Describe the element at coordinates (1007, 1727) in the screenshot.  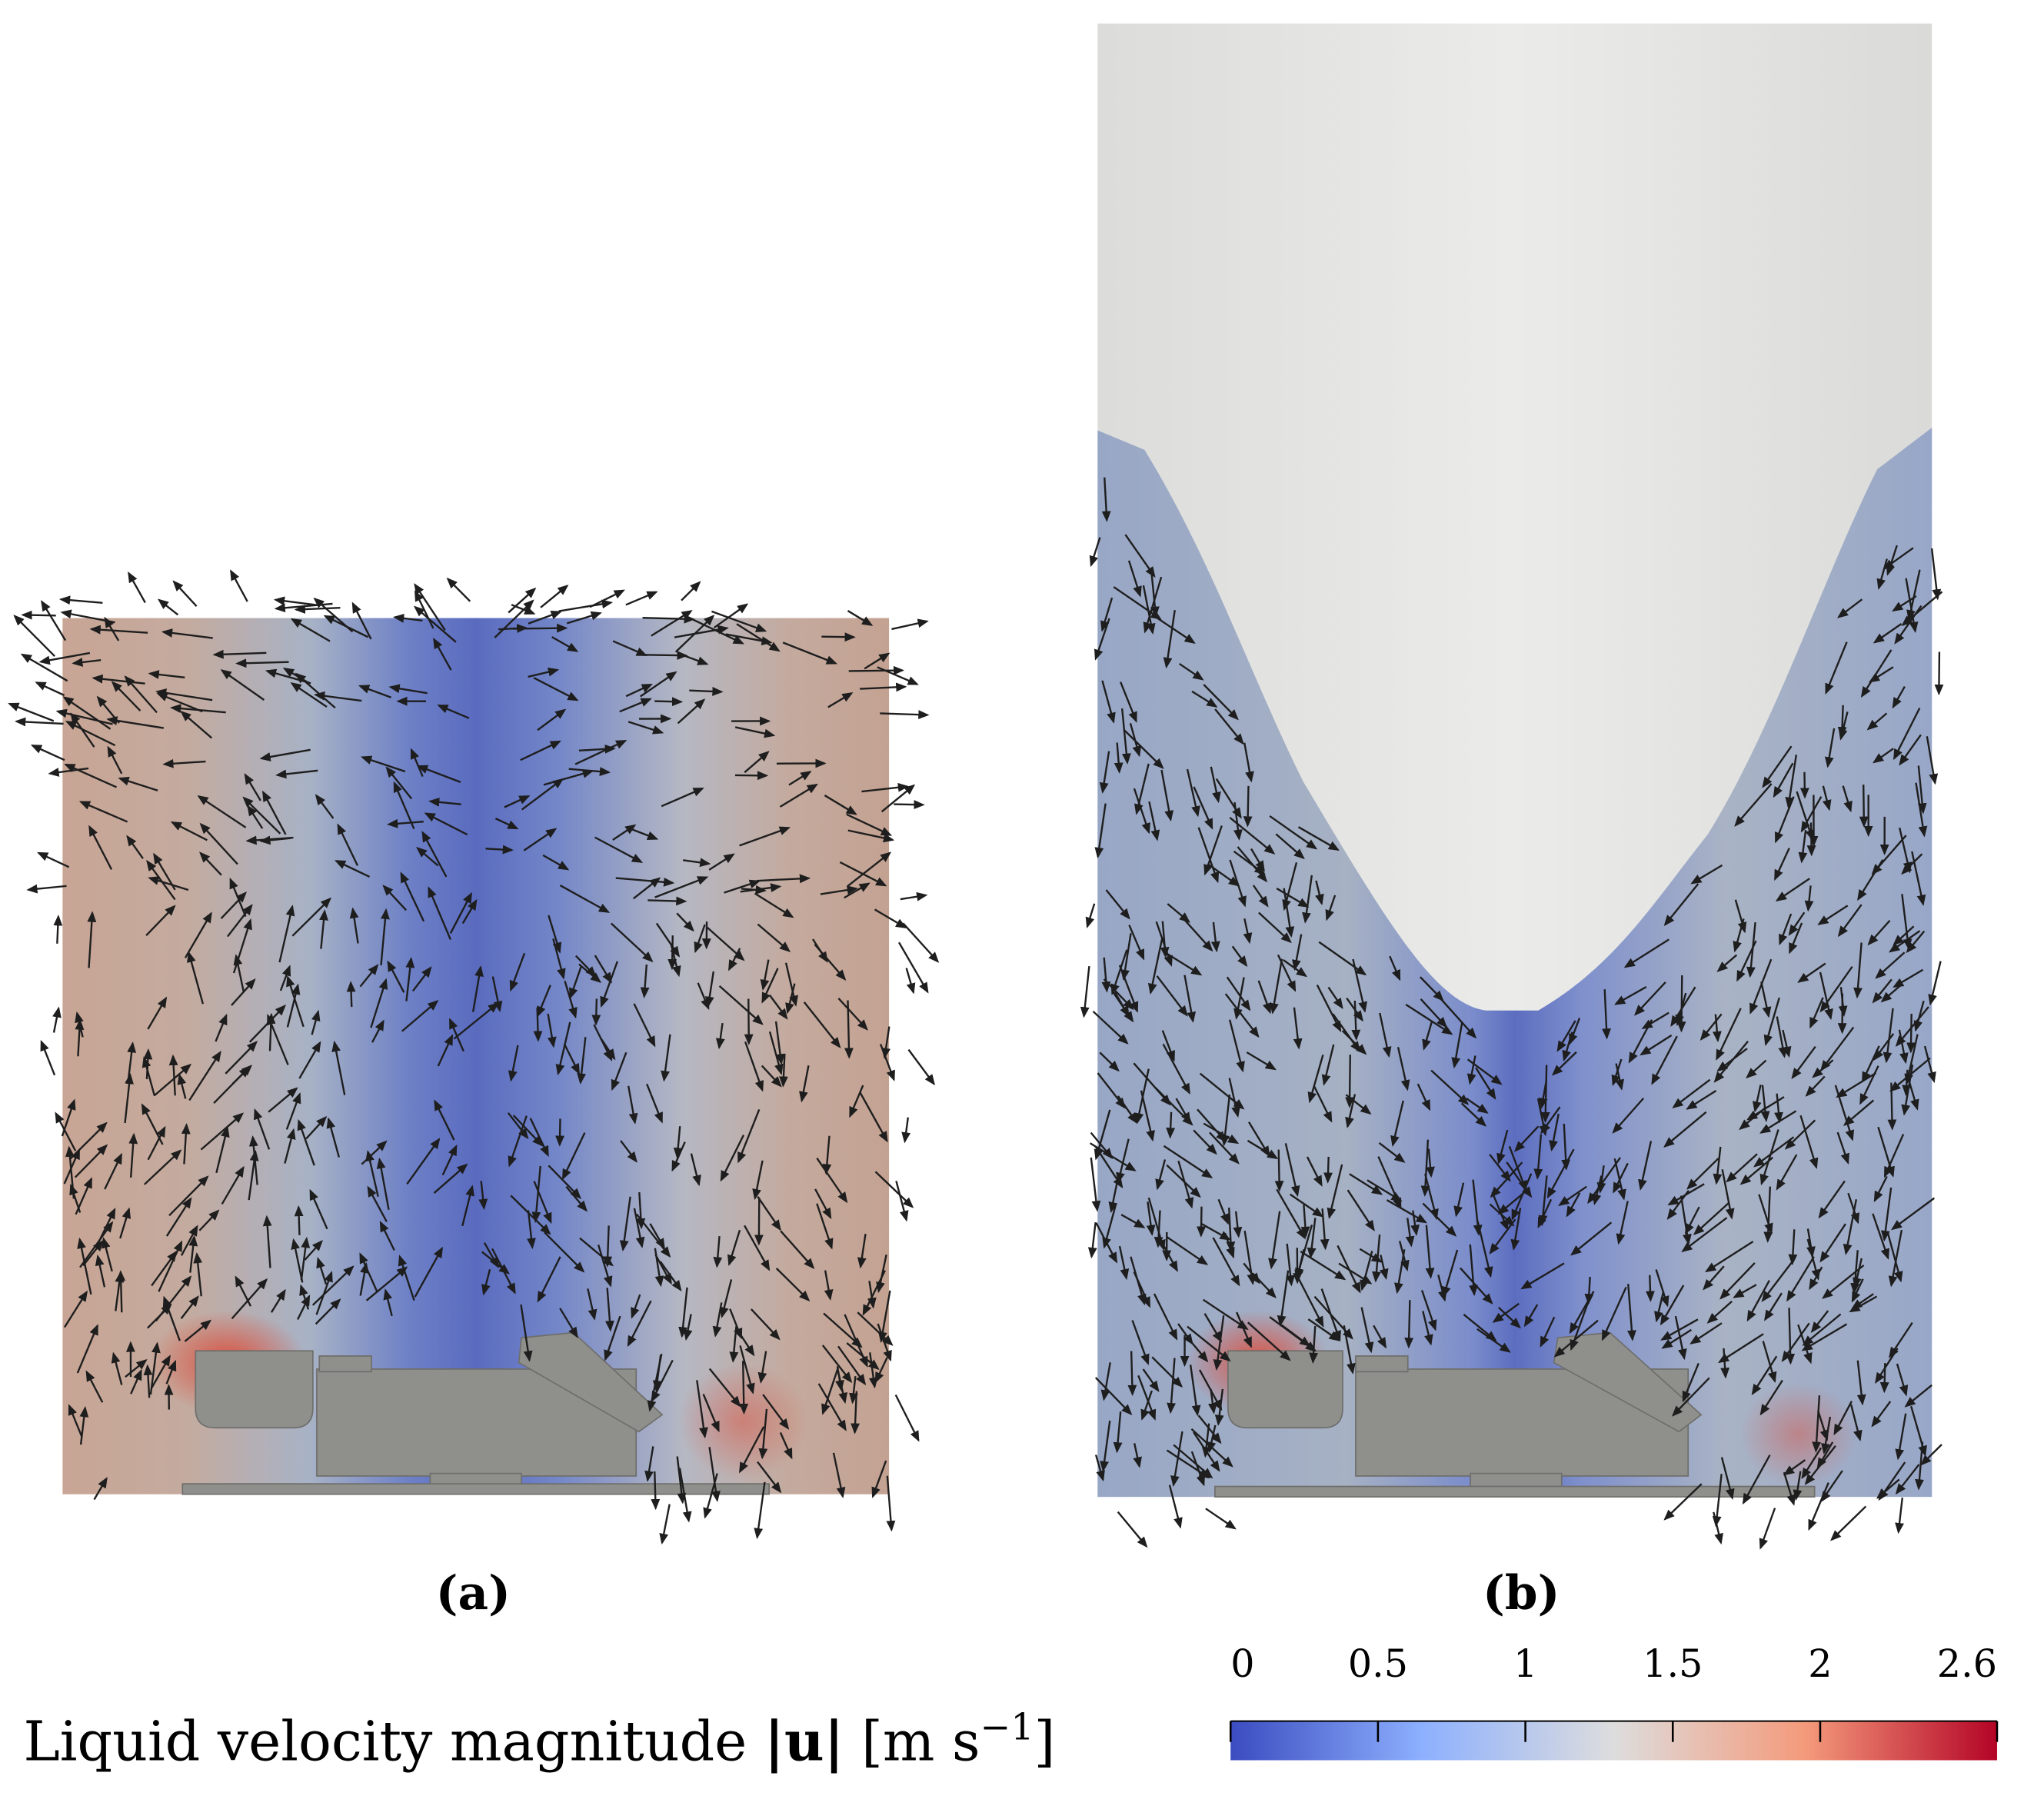
I see `unit-exponent: −1` at that location.